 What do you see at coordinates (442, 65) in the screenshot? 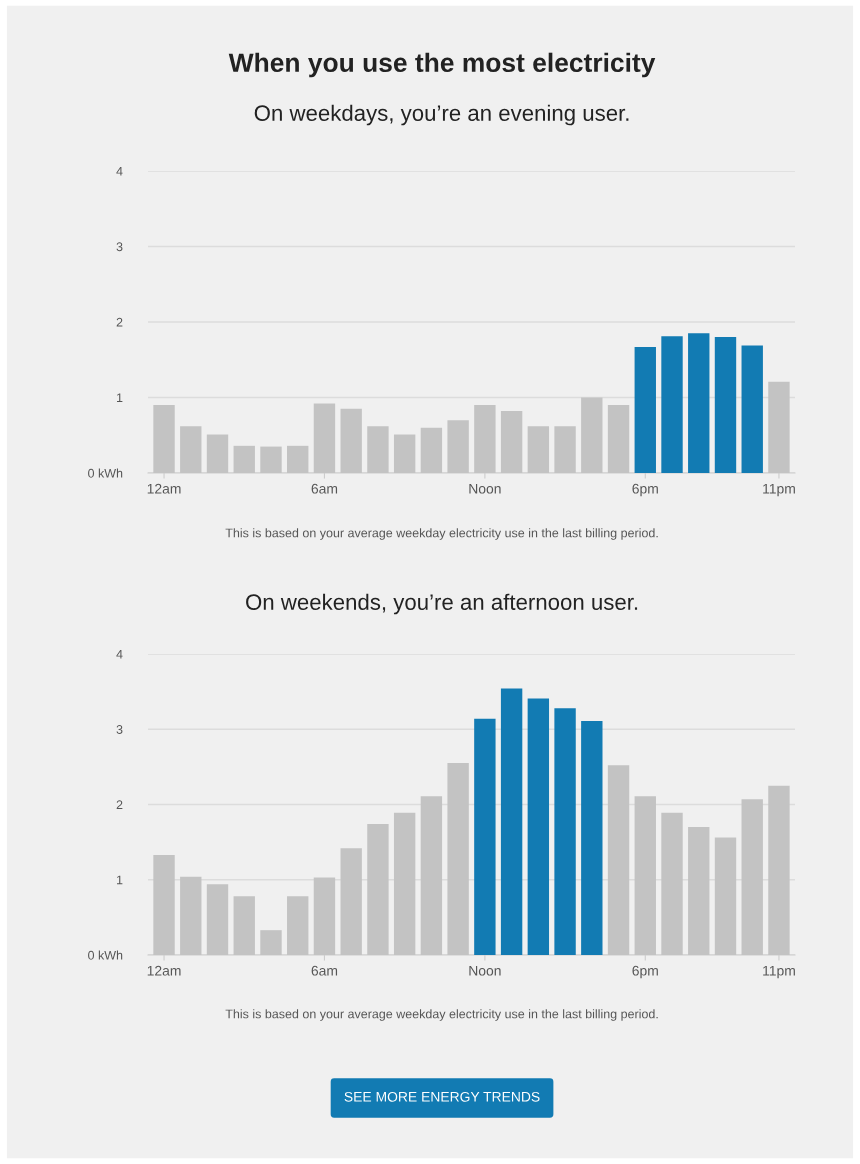
I see `chart-title: When you use the most electricity` at bounding box center [442, 65].